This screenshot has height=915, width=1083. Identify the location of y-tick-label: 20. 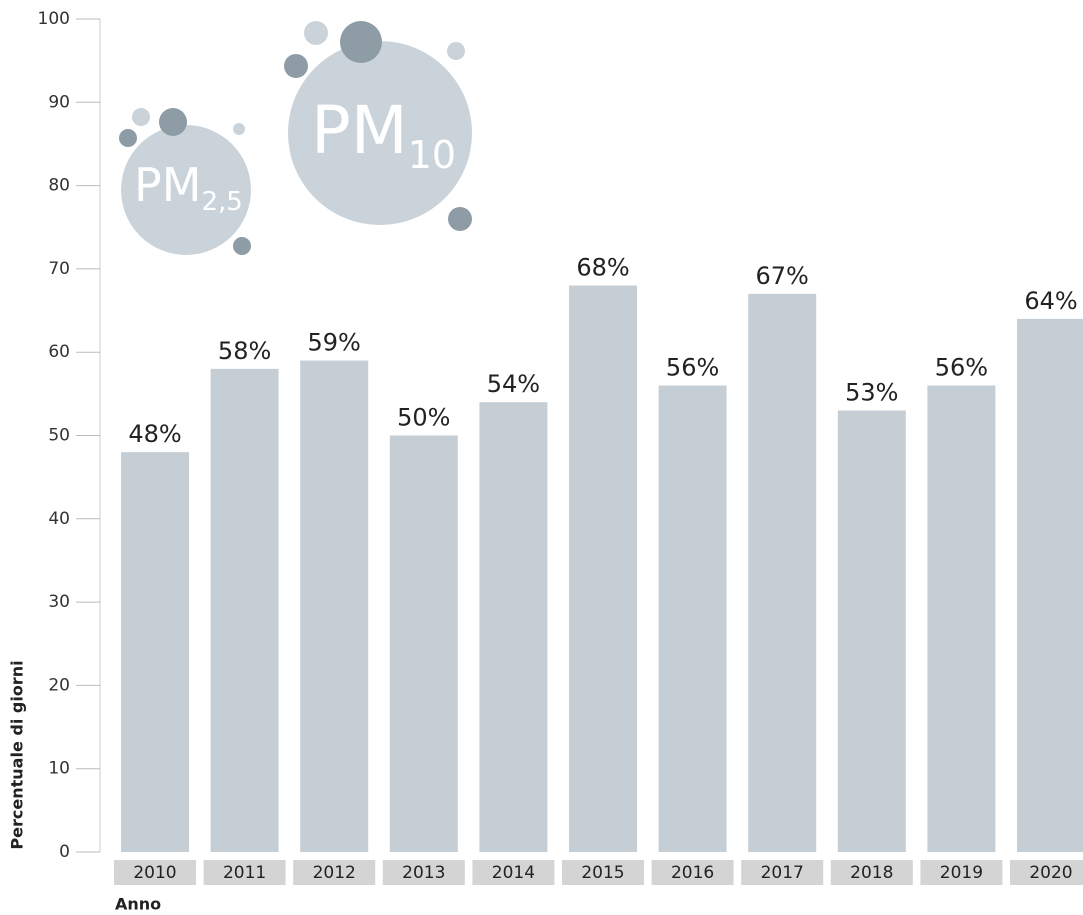
(59, 685).